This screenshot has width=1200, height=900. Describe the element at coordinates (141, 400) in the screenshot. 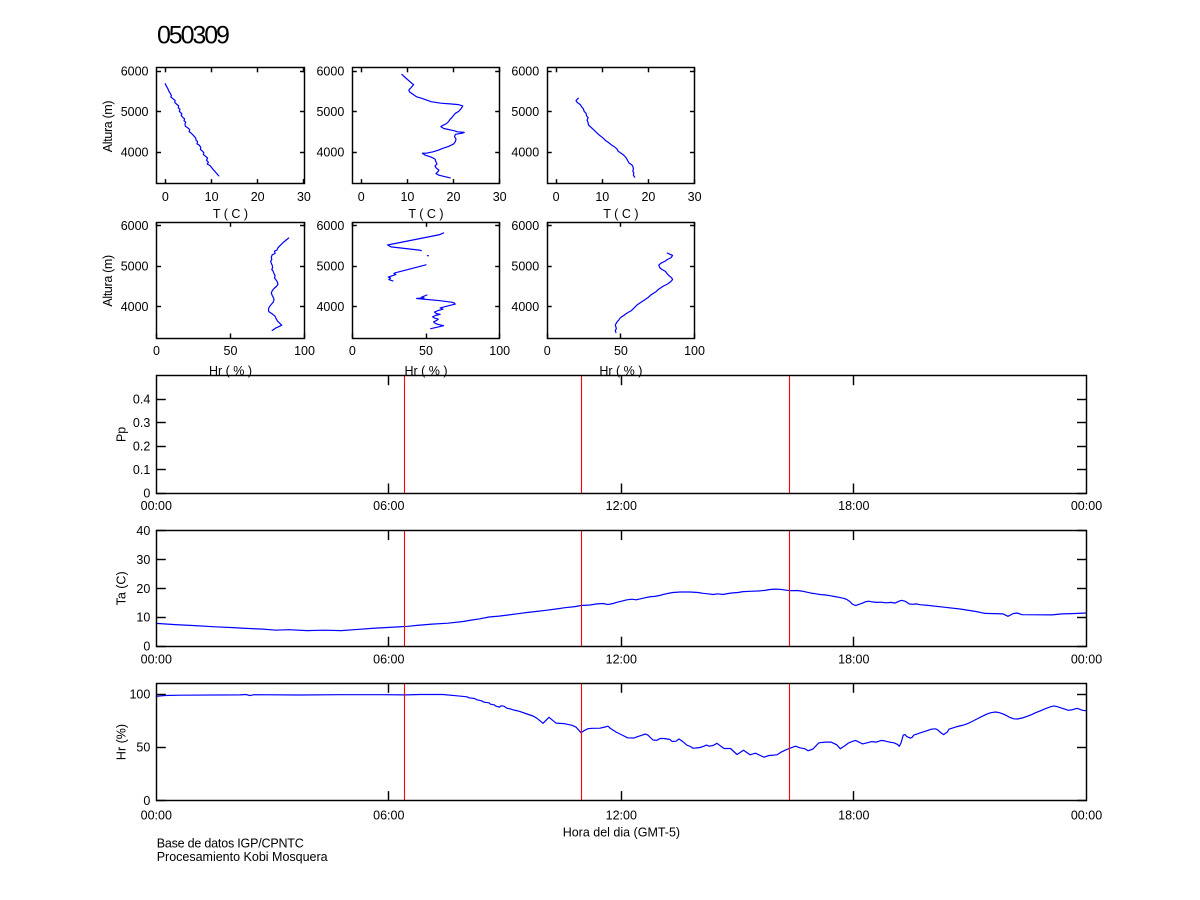

I see `svg-text: 0.4` at that location.